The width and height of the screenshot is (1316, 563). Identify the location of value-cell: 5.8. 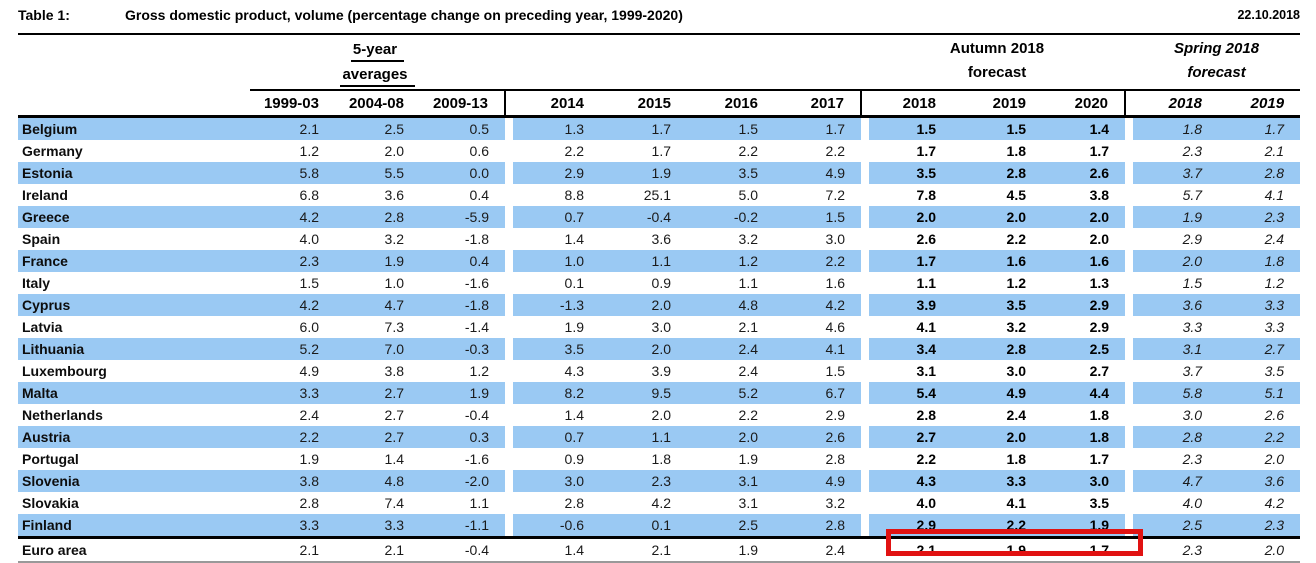
(292, 173).